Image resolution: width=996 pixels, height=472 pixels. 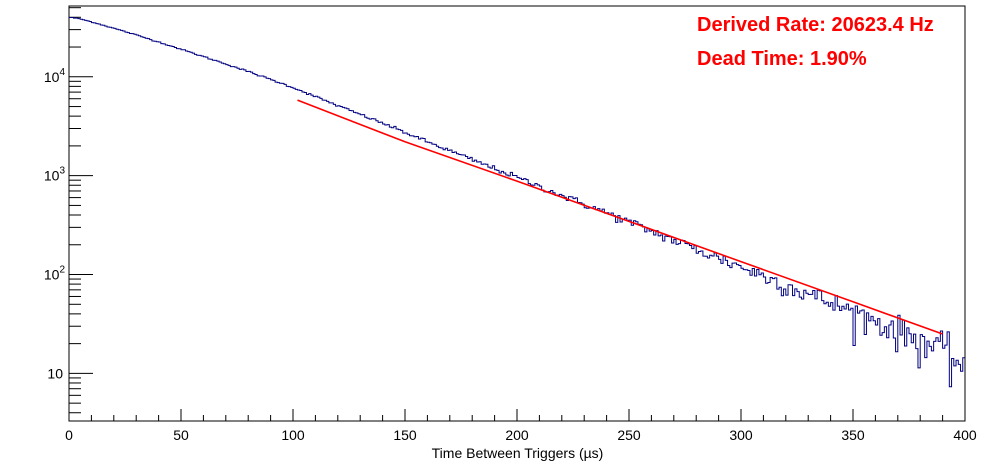 I want to click on x-tick-label: 300, so click(x=741, y=435).